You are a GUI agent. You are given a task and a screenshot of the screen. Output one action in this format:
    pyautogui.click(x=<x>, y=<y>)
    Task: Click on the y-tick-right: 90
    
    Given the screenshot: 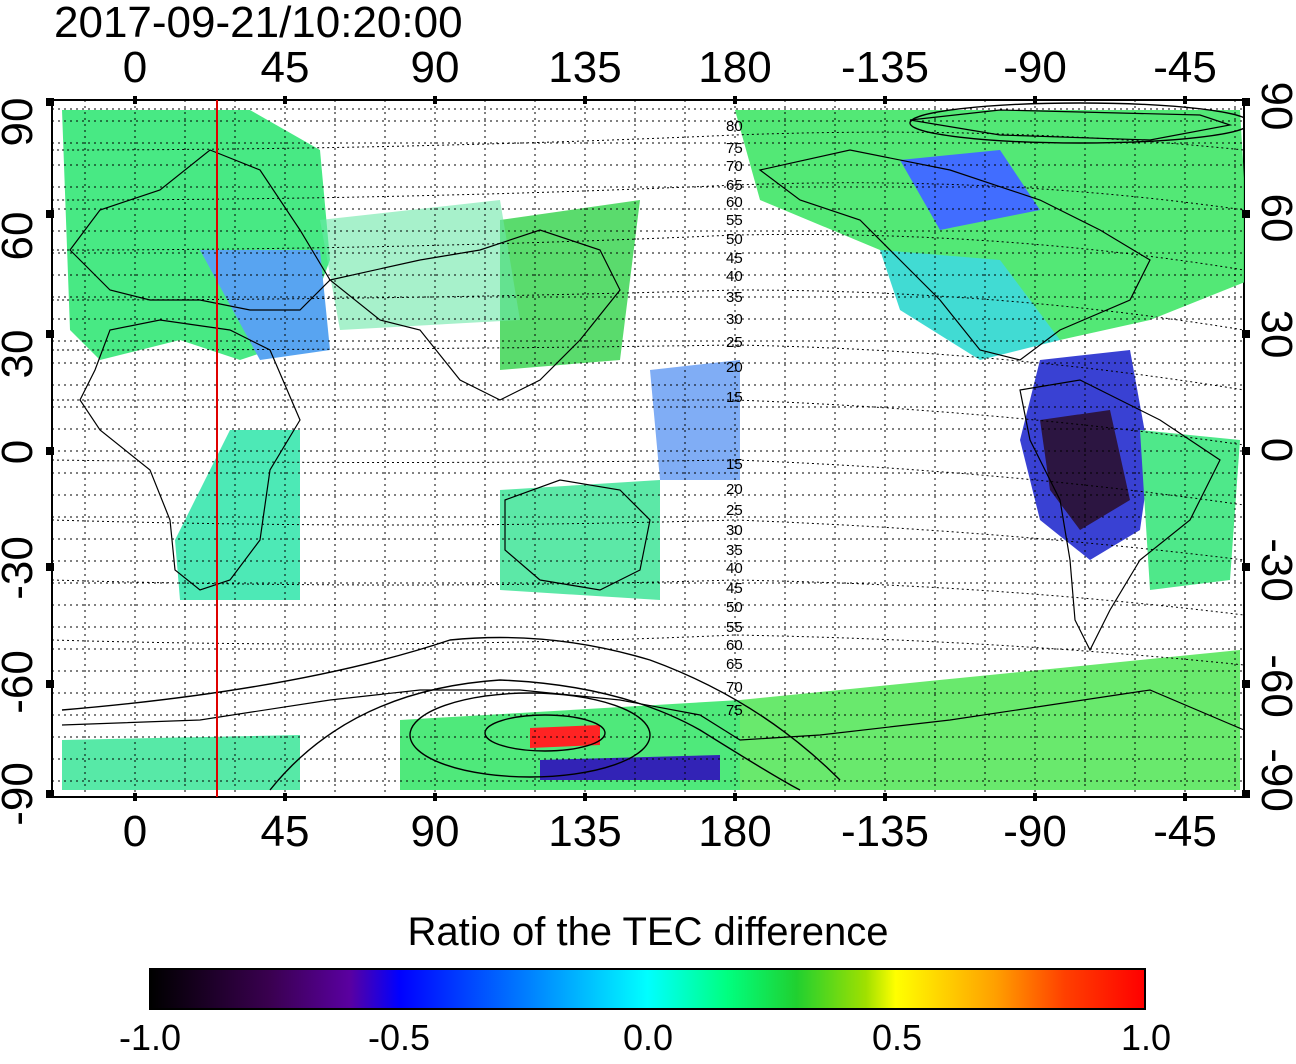 What is the action you would take?
    pyautogui.click(x=1274, y=106)
    